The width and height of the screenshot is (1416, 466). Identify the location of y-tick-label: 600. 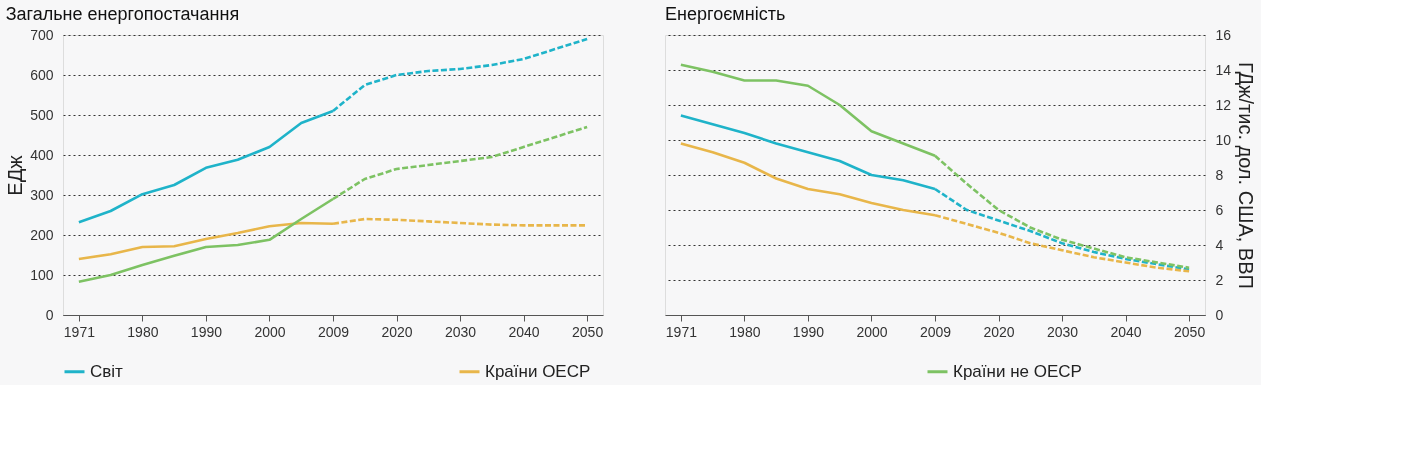
(42, 74).